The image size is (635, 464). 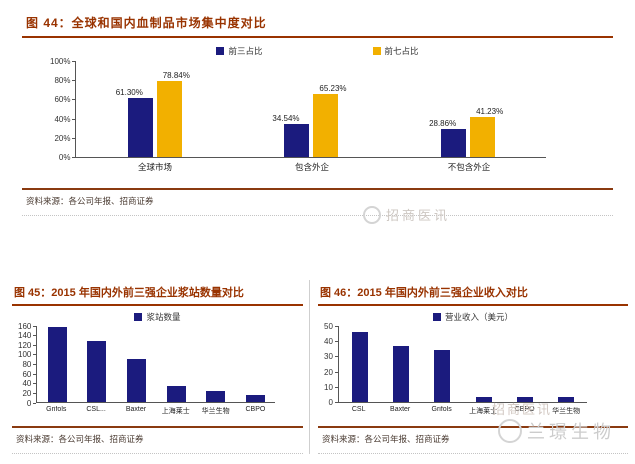 I want to click on legend-item: 营业收入（美元）, so click(x=472, y=317).